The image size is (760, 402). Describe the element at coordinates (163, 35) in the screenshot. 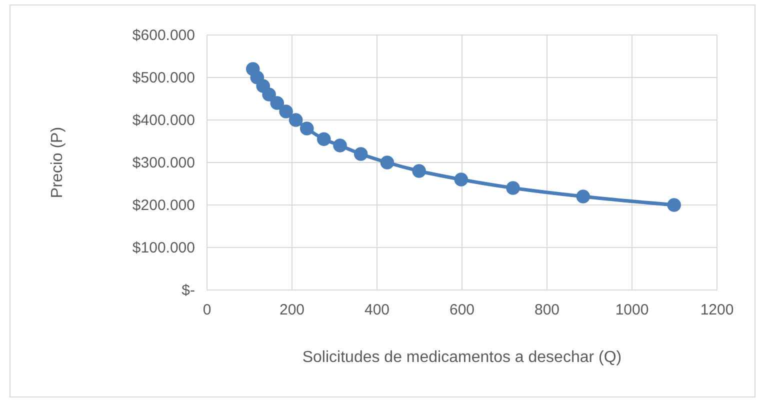

I see `y-tick-label: $600.000` at that location.